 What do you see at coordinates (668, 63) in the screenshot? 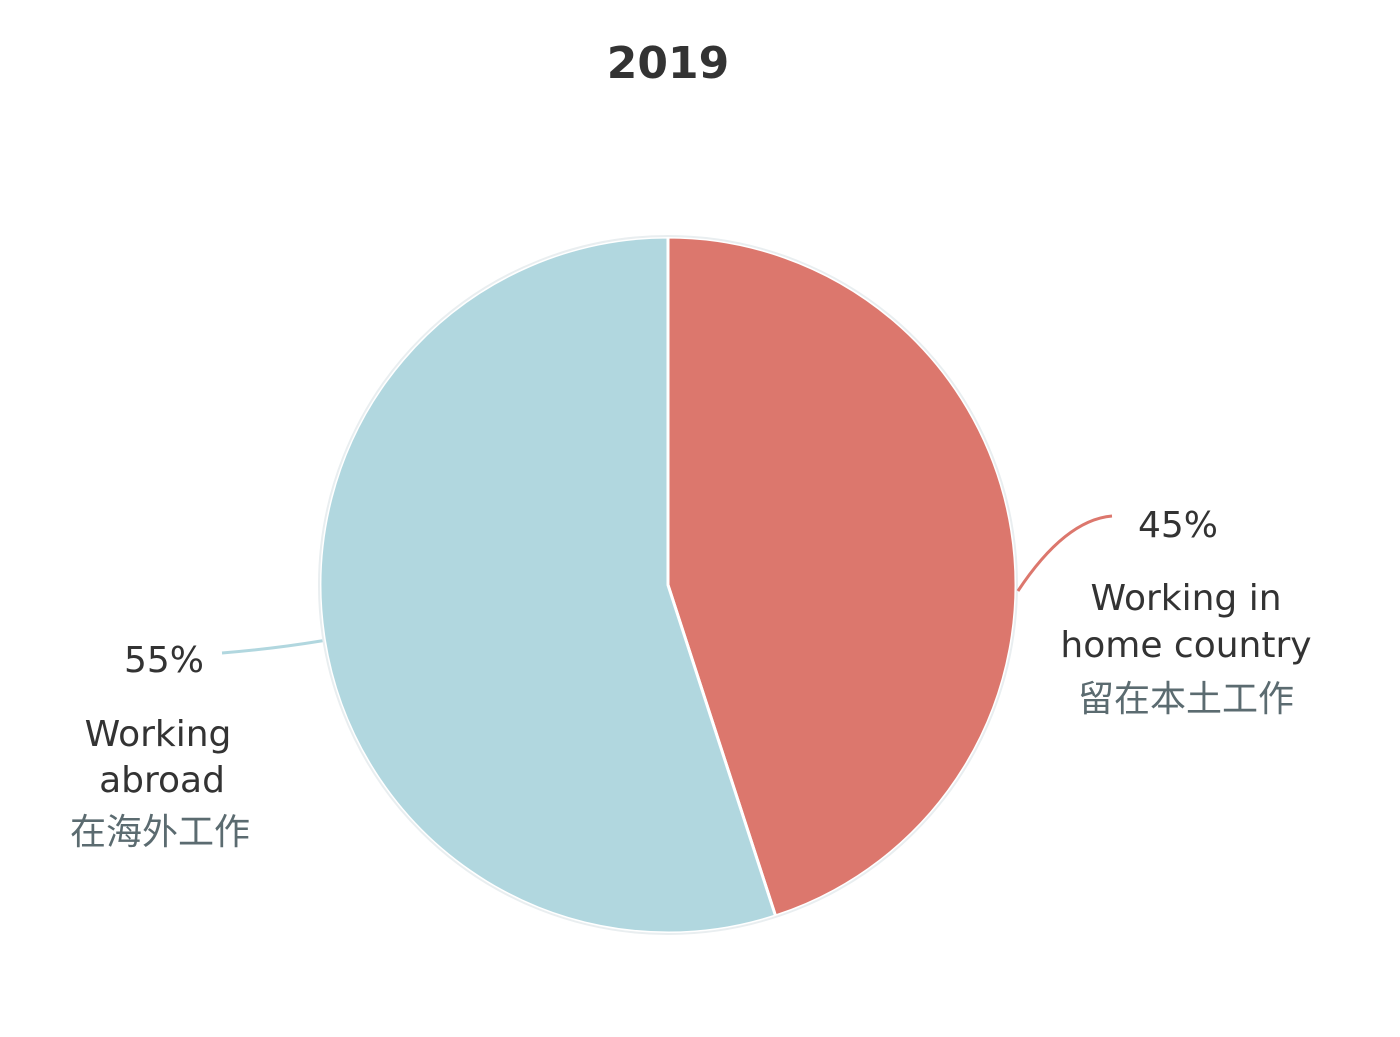
I see `chart-title: 2019` at bounding box center [668, 63].